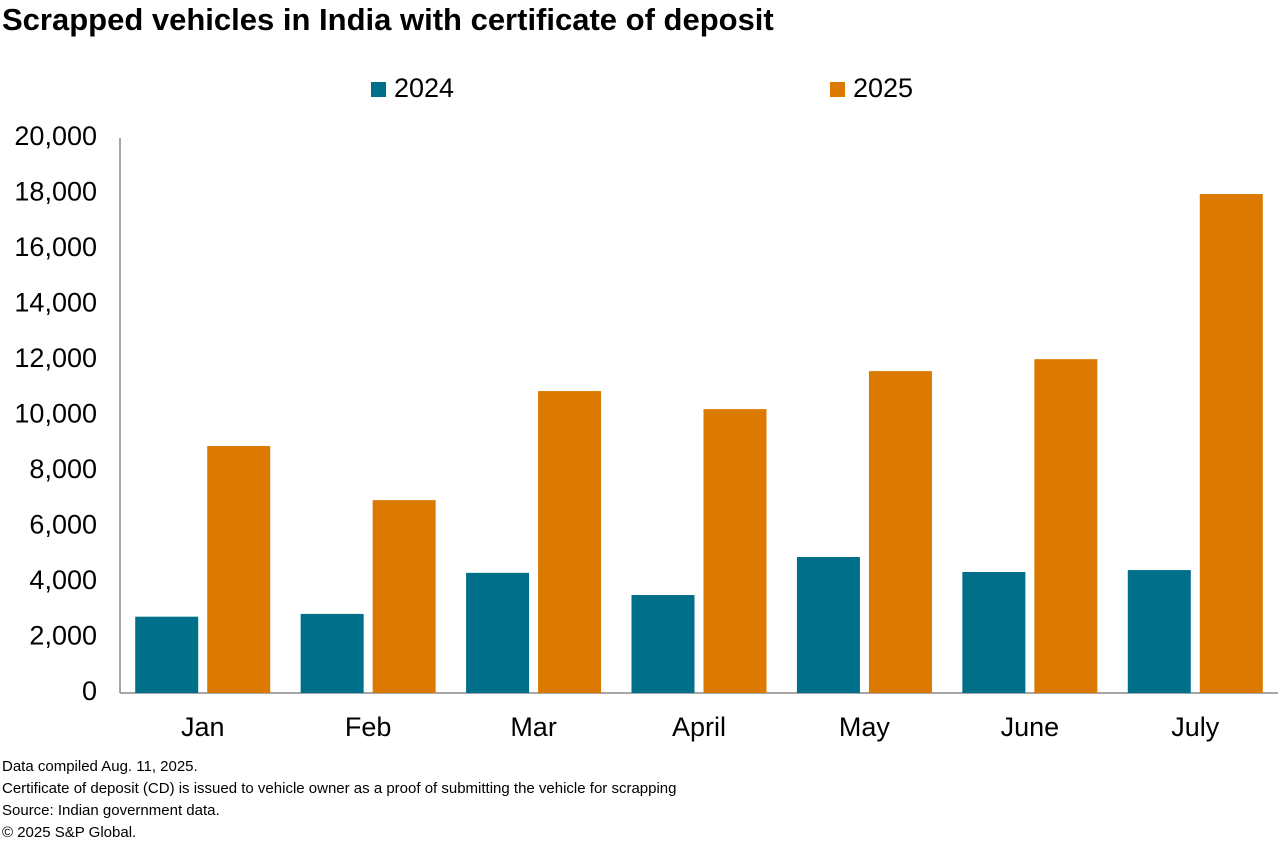 The height and width of the screenshot is (844, 1280). I want to click on y-tick-label: 6,000, so click(63, 525).